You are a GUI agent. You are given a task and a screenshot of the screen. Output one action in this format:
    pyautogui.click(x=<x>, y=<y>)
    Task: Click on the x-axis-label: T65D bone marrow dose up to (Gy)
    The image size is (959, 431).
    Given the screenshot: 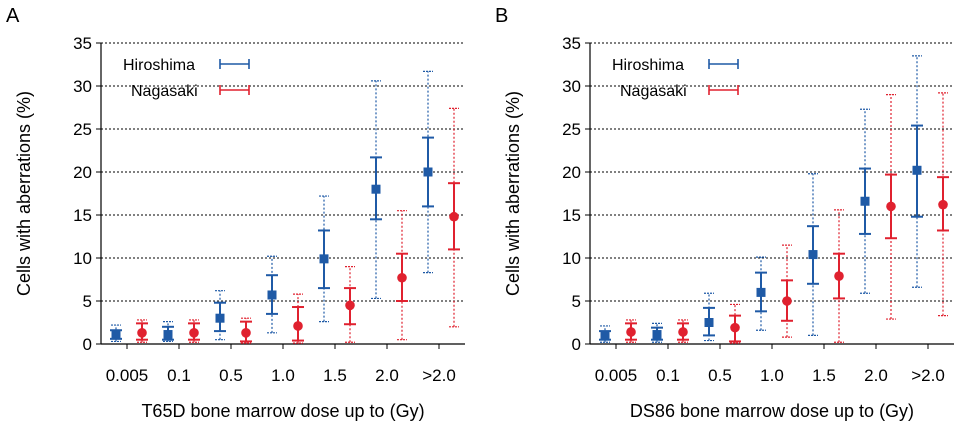 What is the action you would take?
    pyautogui.click(x=282, y=411)
    